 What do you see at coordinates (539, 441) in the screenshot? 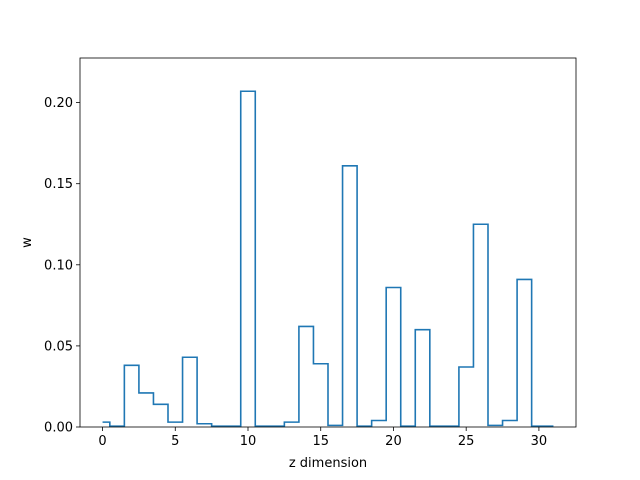
I see `x-tick-label: 30` at bounding box center [539, 441].